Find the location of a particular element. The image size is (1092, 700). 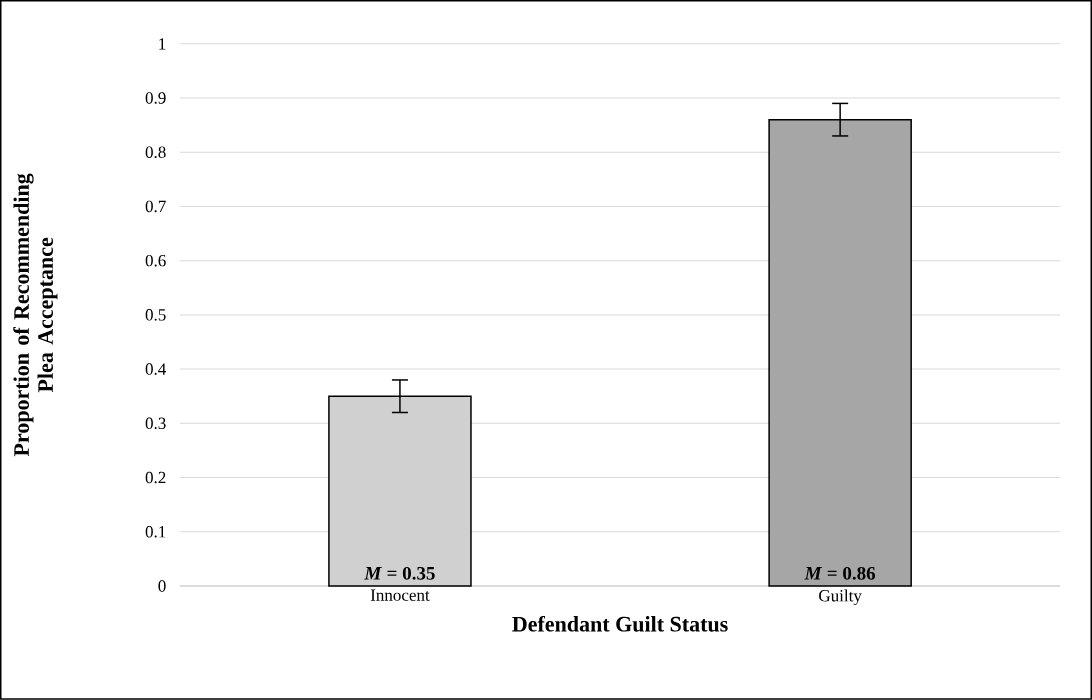

data-label: M = 0.86 is located at coordinates (840, 573).